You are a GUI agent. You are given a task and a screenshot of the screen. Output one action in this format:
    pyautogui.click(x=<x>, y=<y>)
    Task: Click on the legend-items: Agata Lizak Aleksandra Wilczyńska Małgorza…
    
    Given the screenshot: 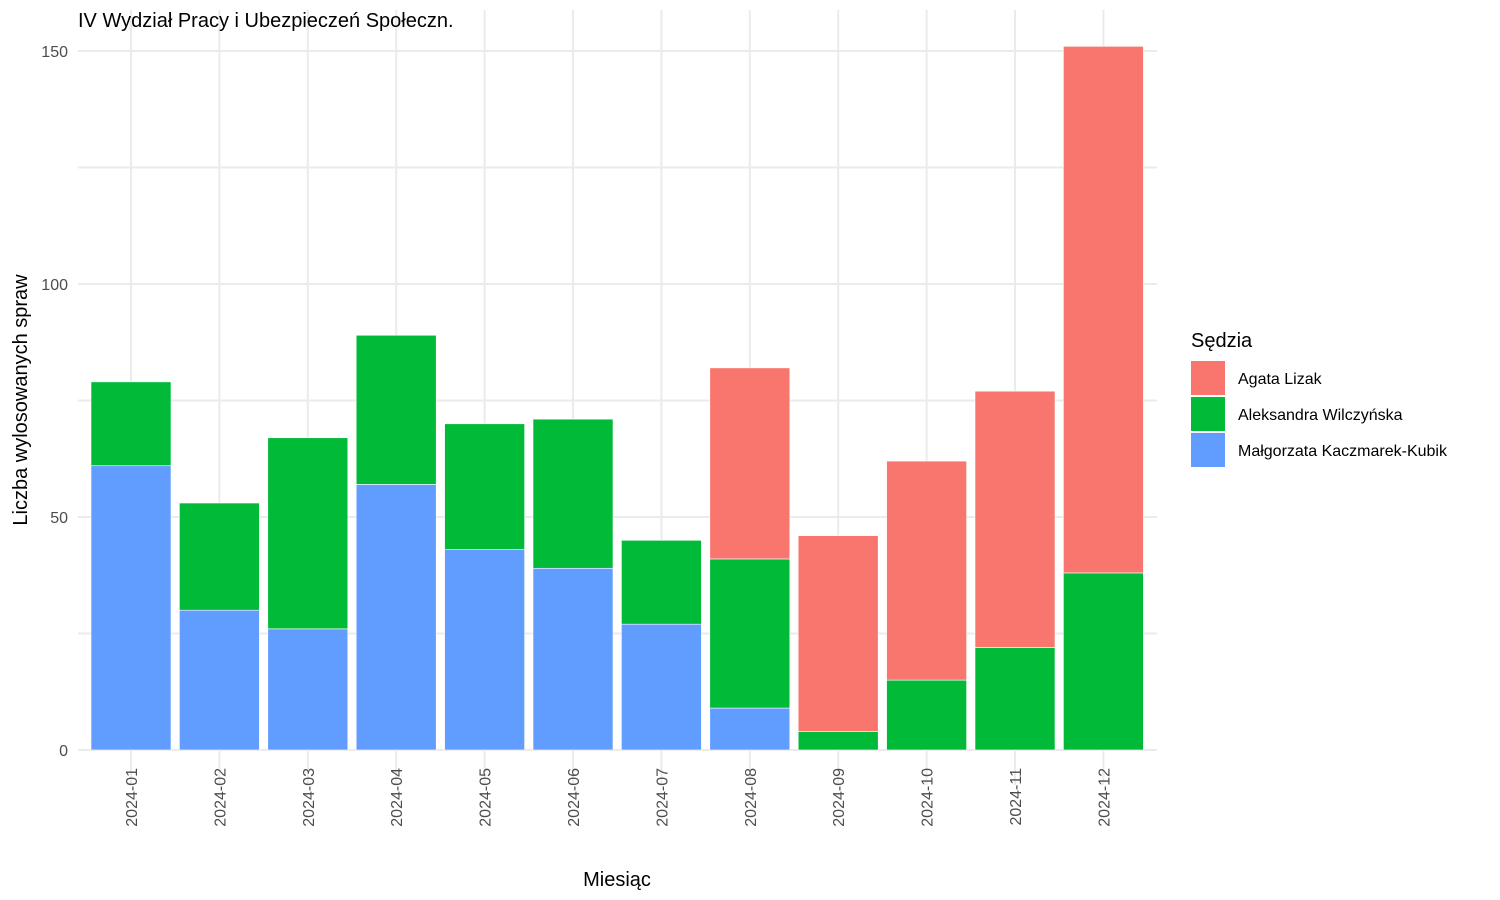 What is the action you would take?
    pyautogui.click(x=1319, y=414)
    